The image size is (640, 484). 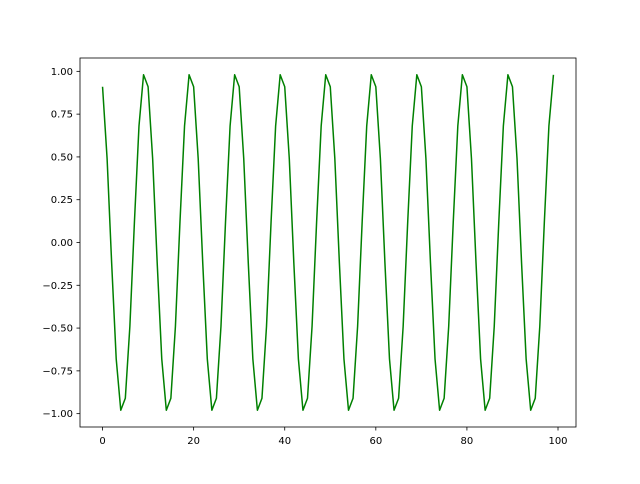 I want to click on y-tick-label: 1.00, so click(x=62, y=72).